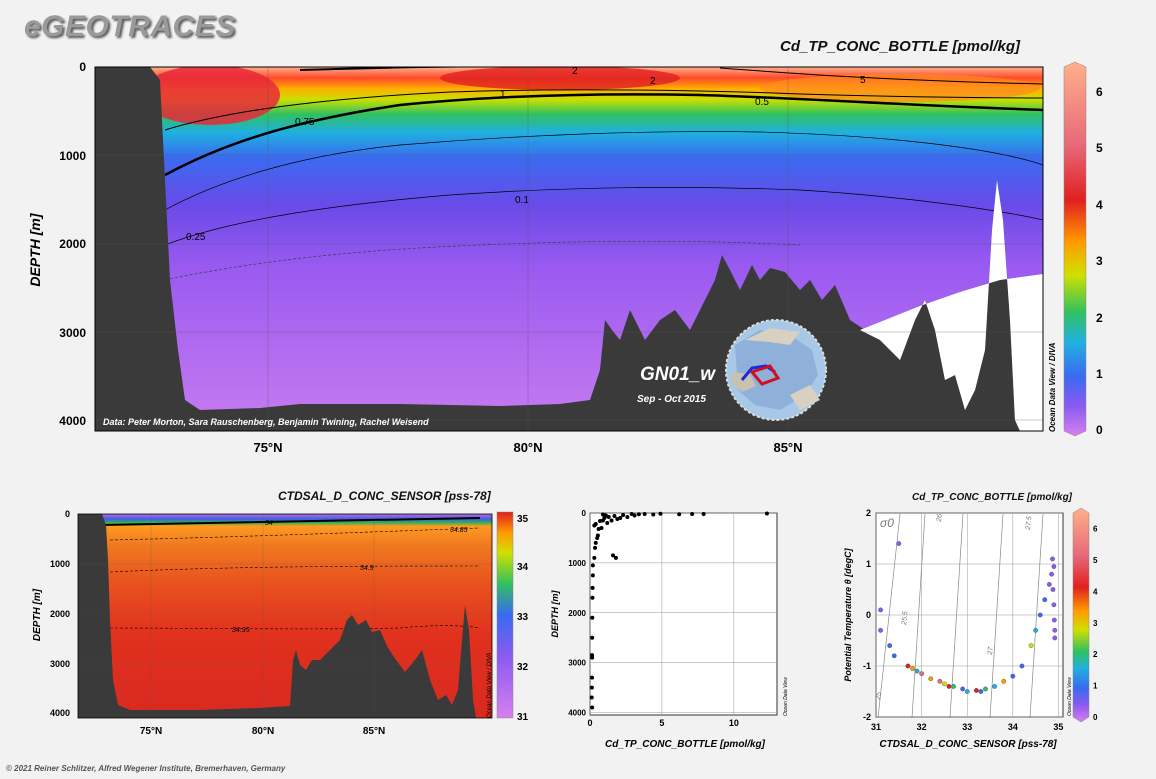 This screenshot has width=1156, height=779. I want to click on ts-cbar-3: 3, so click(1095, 623).